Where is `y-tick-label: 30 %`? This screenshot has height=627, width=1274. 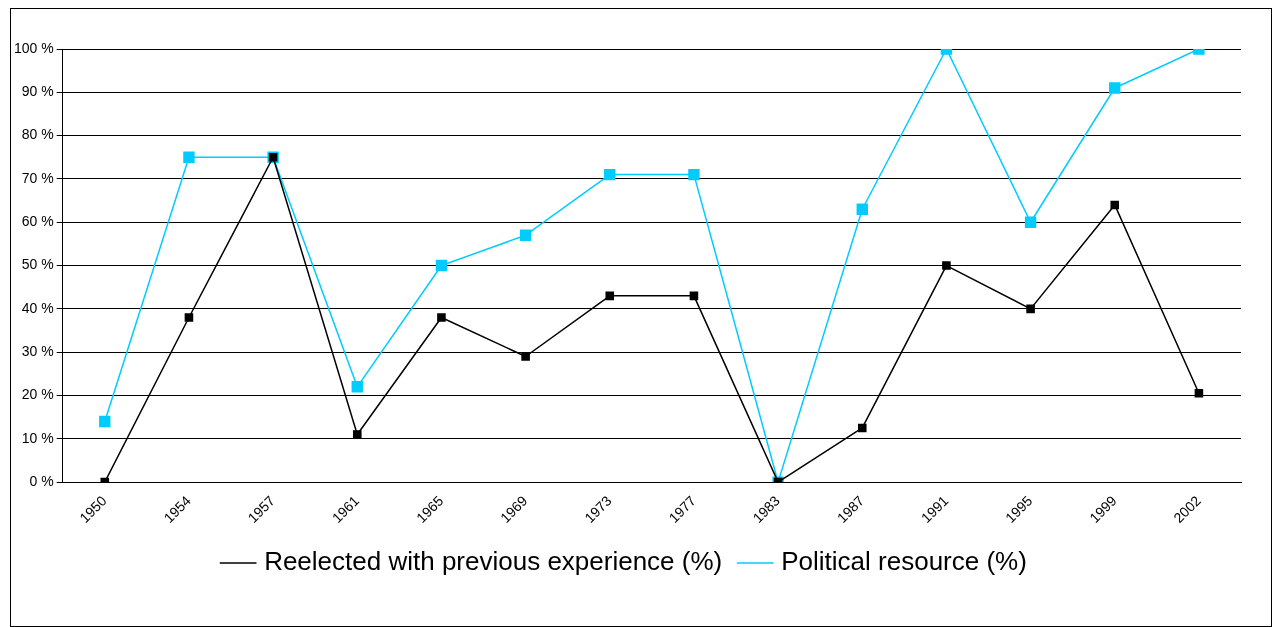 y-tick-label: 30 % is located at coordinates (37, 351).